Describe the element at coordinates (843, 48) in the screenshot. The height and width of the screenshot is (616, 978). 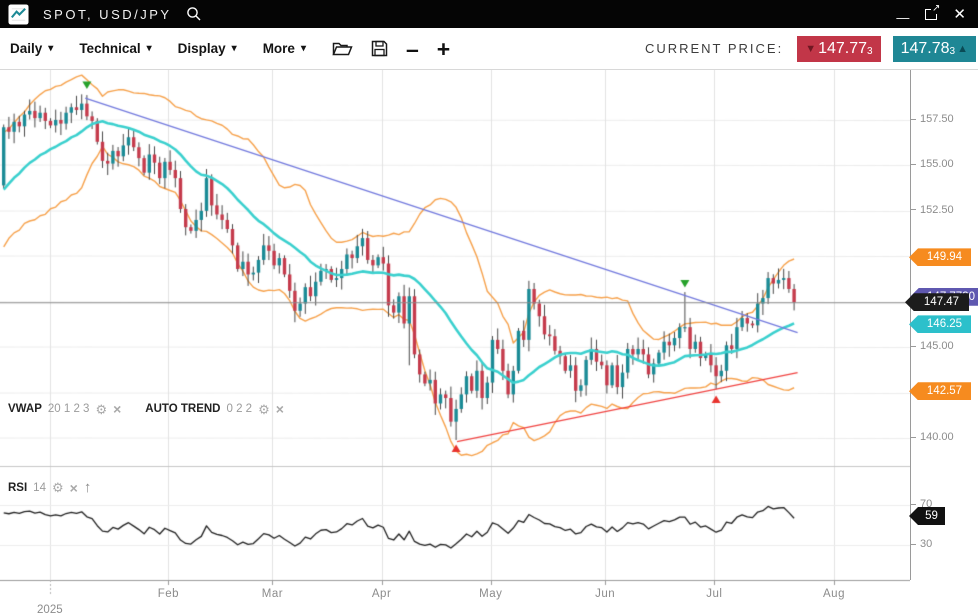
I see `bid-price-value: 147.77` at that location.